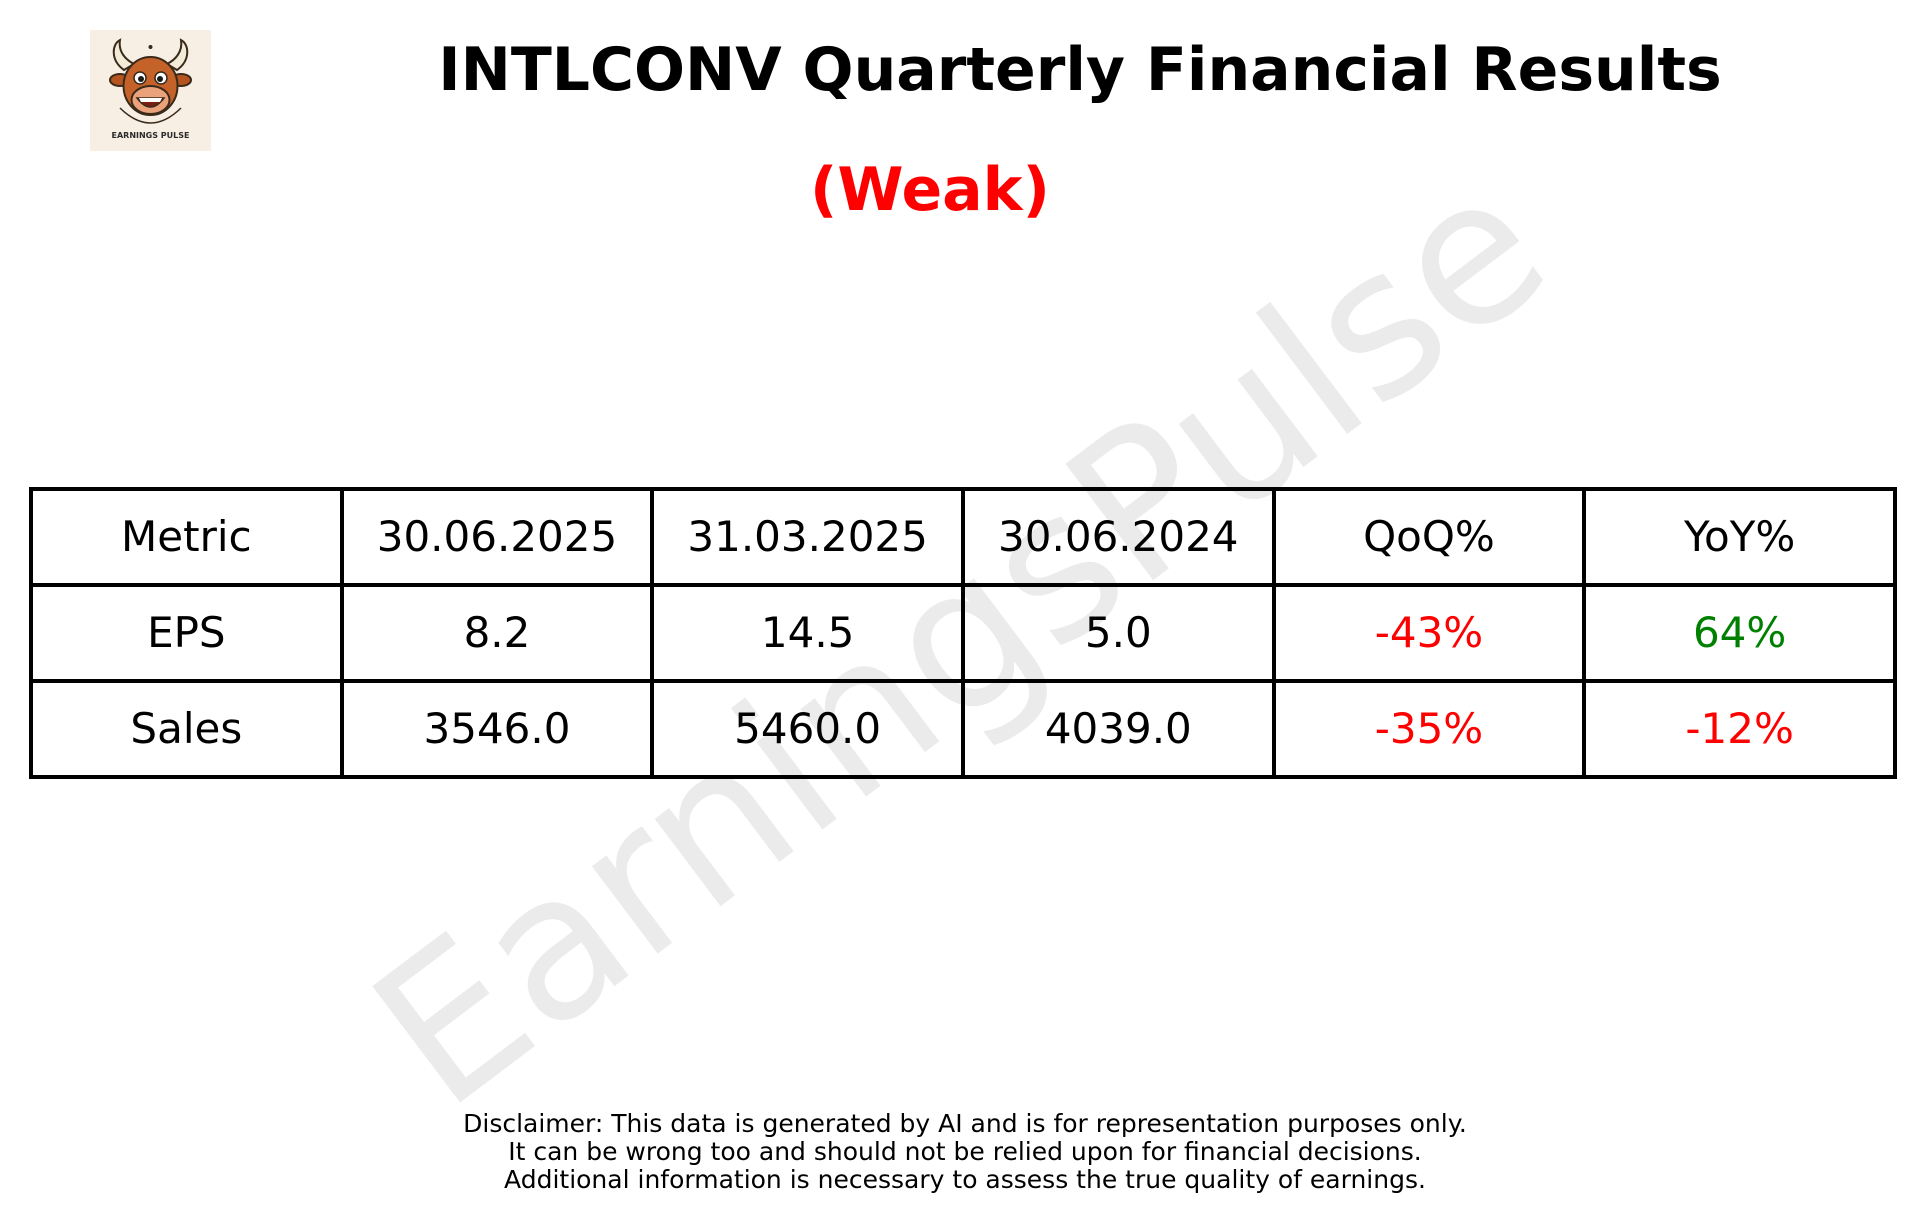 This screenshot has height=1220, width=1919. I want to click on yoy-change-cell: -12%, so click(1739, 729).